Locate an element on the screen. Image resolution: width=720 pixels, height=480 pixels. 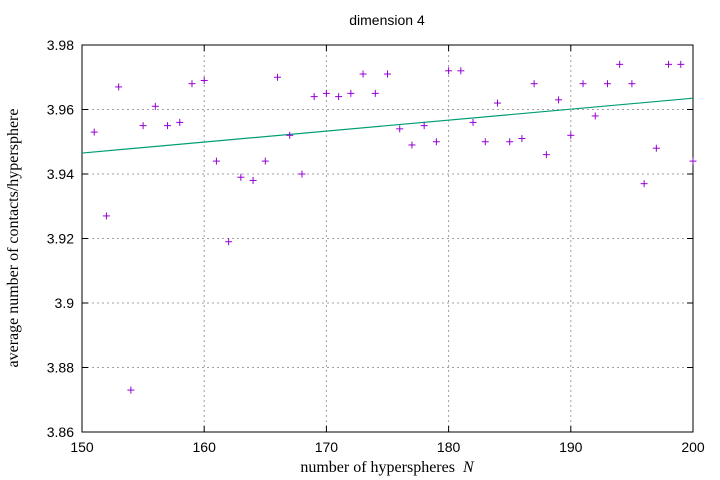
fit-line-segment is located at coordinates (387, 125).